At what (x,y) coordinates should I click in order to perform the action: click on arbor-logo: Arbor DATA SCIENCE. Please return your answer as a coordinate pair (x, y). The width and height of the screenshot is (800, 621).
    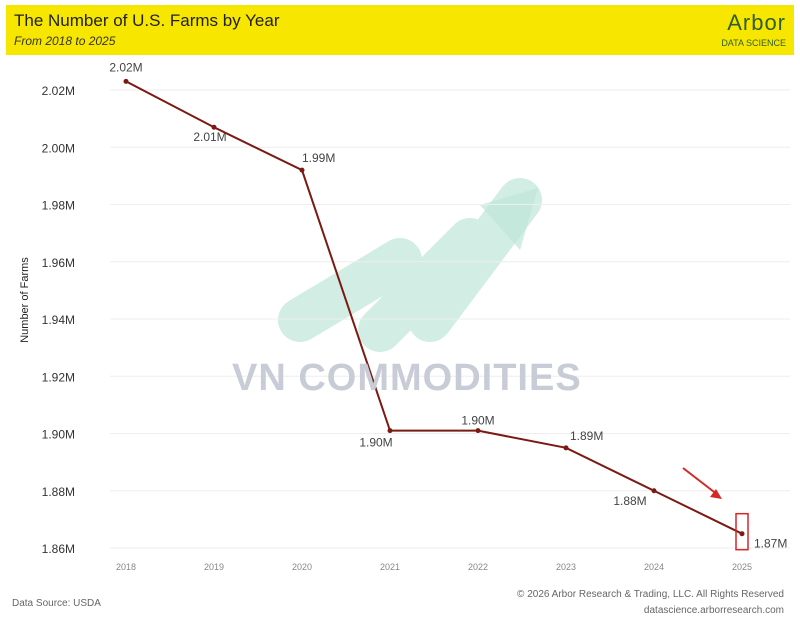
    Looking at the image, I should click on (731, 31).